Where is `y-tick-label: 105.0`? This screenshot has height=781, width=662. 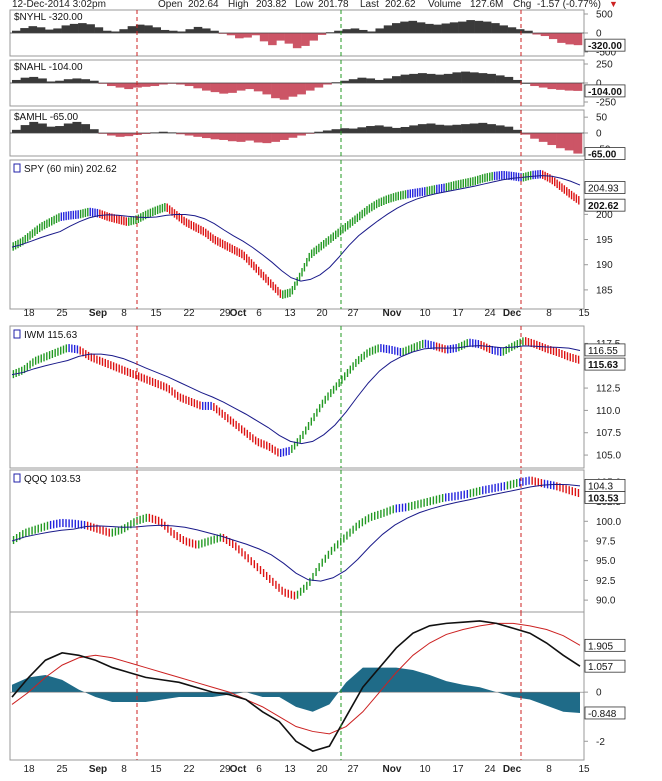 y-tick-label: 105.0 is located at coordinates (608, 456).